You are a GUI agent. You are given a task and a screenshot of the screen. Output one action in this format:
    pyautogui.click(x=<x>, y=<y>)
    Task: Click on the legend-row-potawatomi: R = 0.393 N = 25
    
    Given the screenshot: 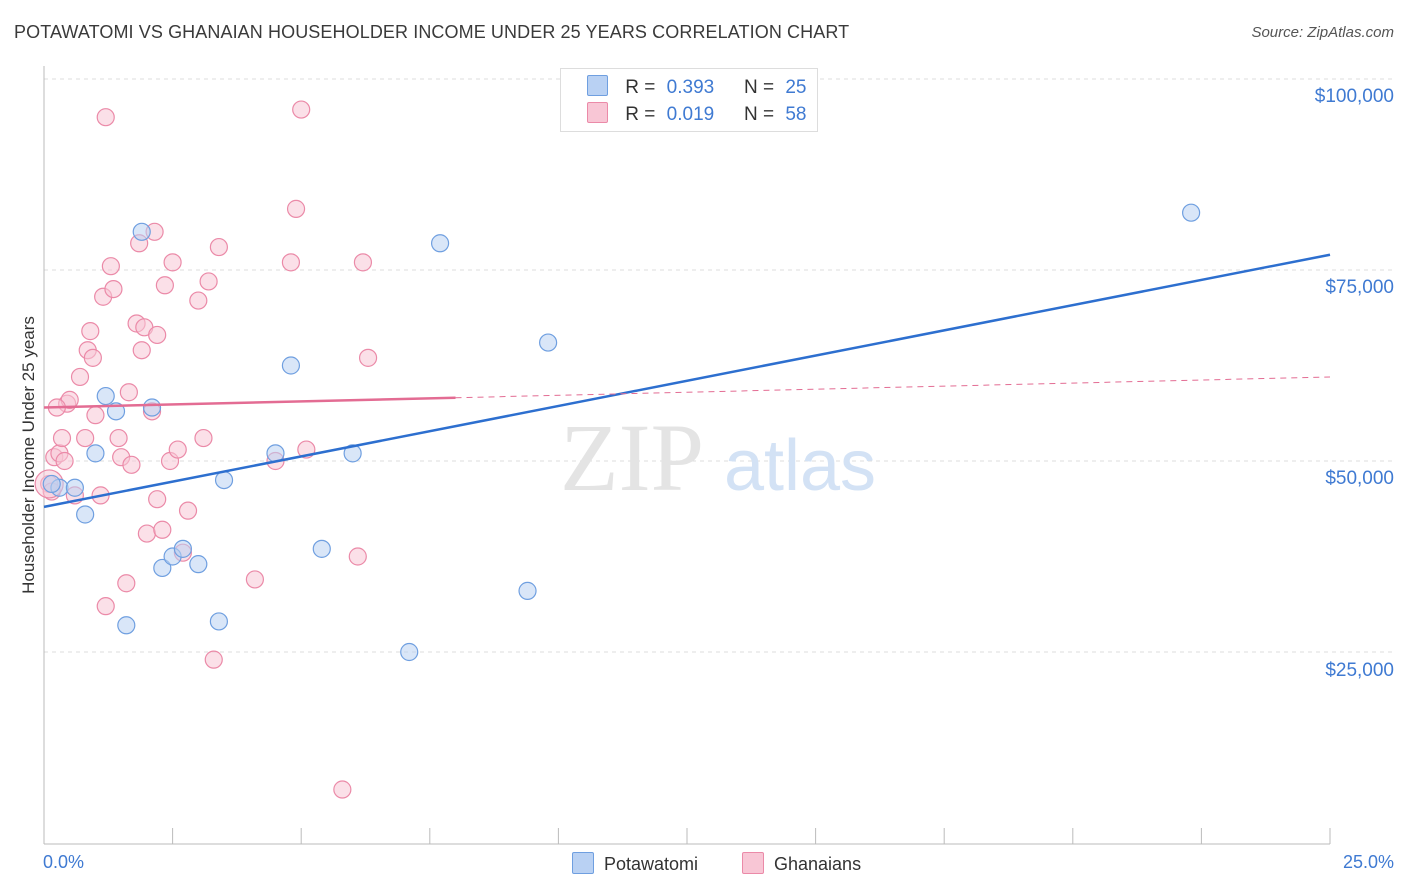 What is the action you would take?
    pyautogui.click(x=696, y=87)
    